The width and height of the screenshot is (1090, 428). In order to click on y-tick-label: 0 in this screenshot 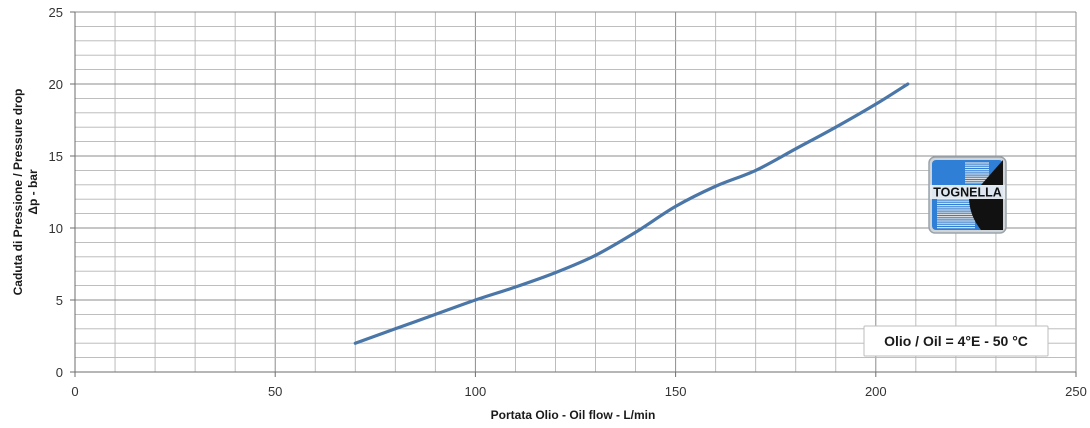, I will do `click(59, 372)`.